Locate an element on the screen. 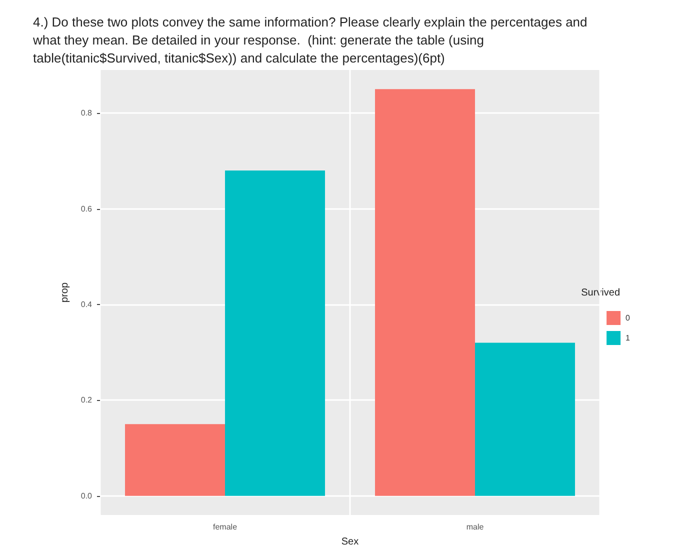 The height and width of the screenshot is (553, 700). legend-label: 0 is located at coordinates (628, 318).